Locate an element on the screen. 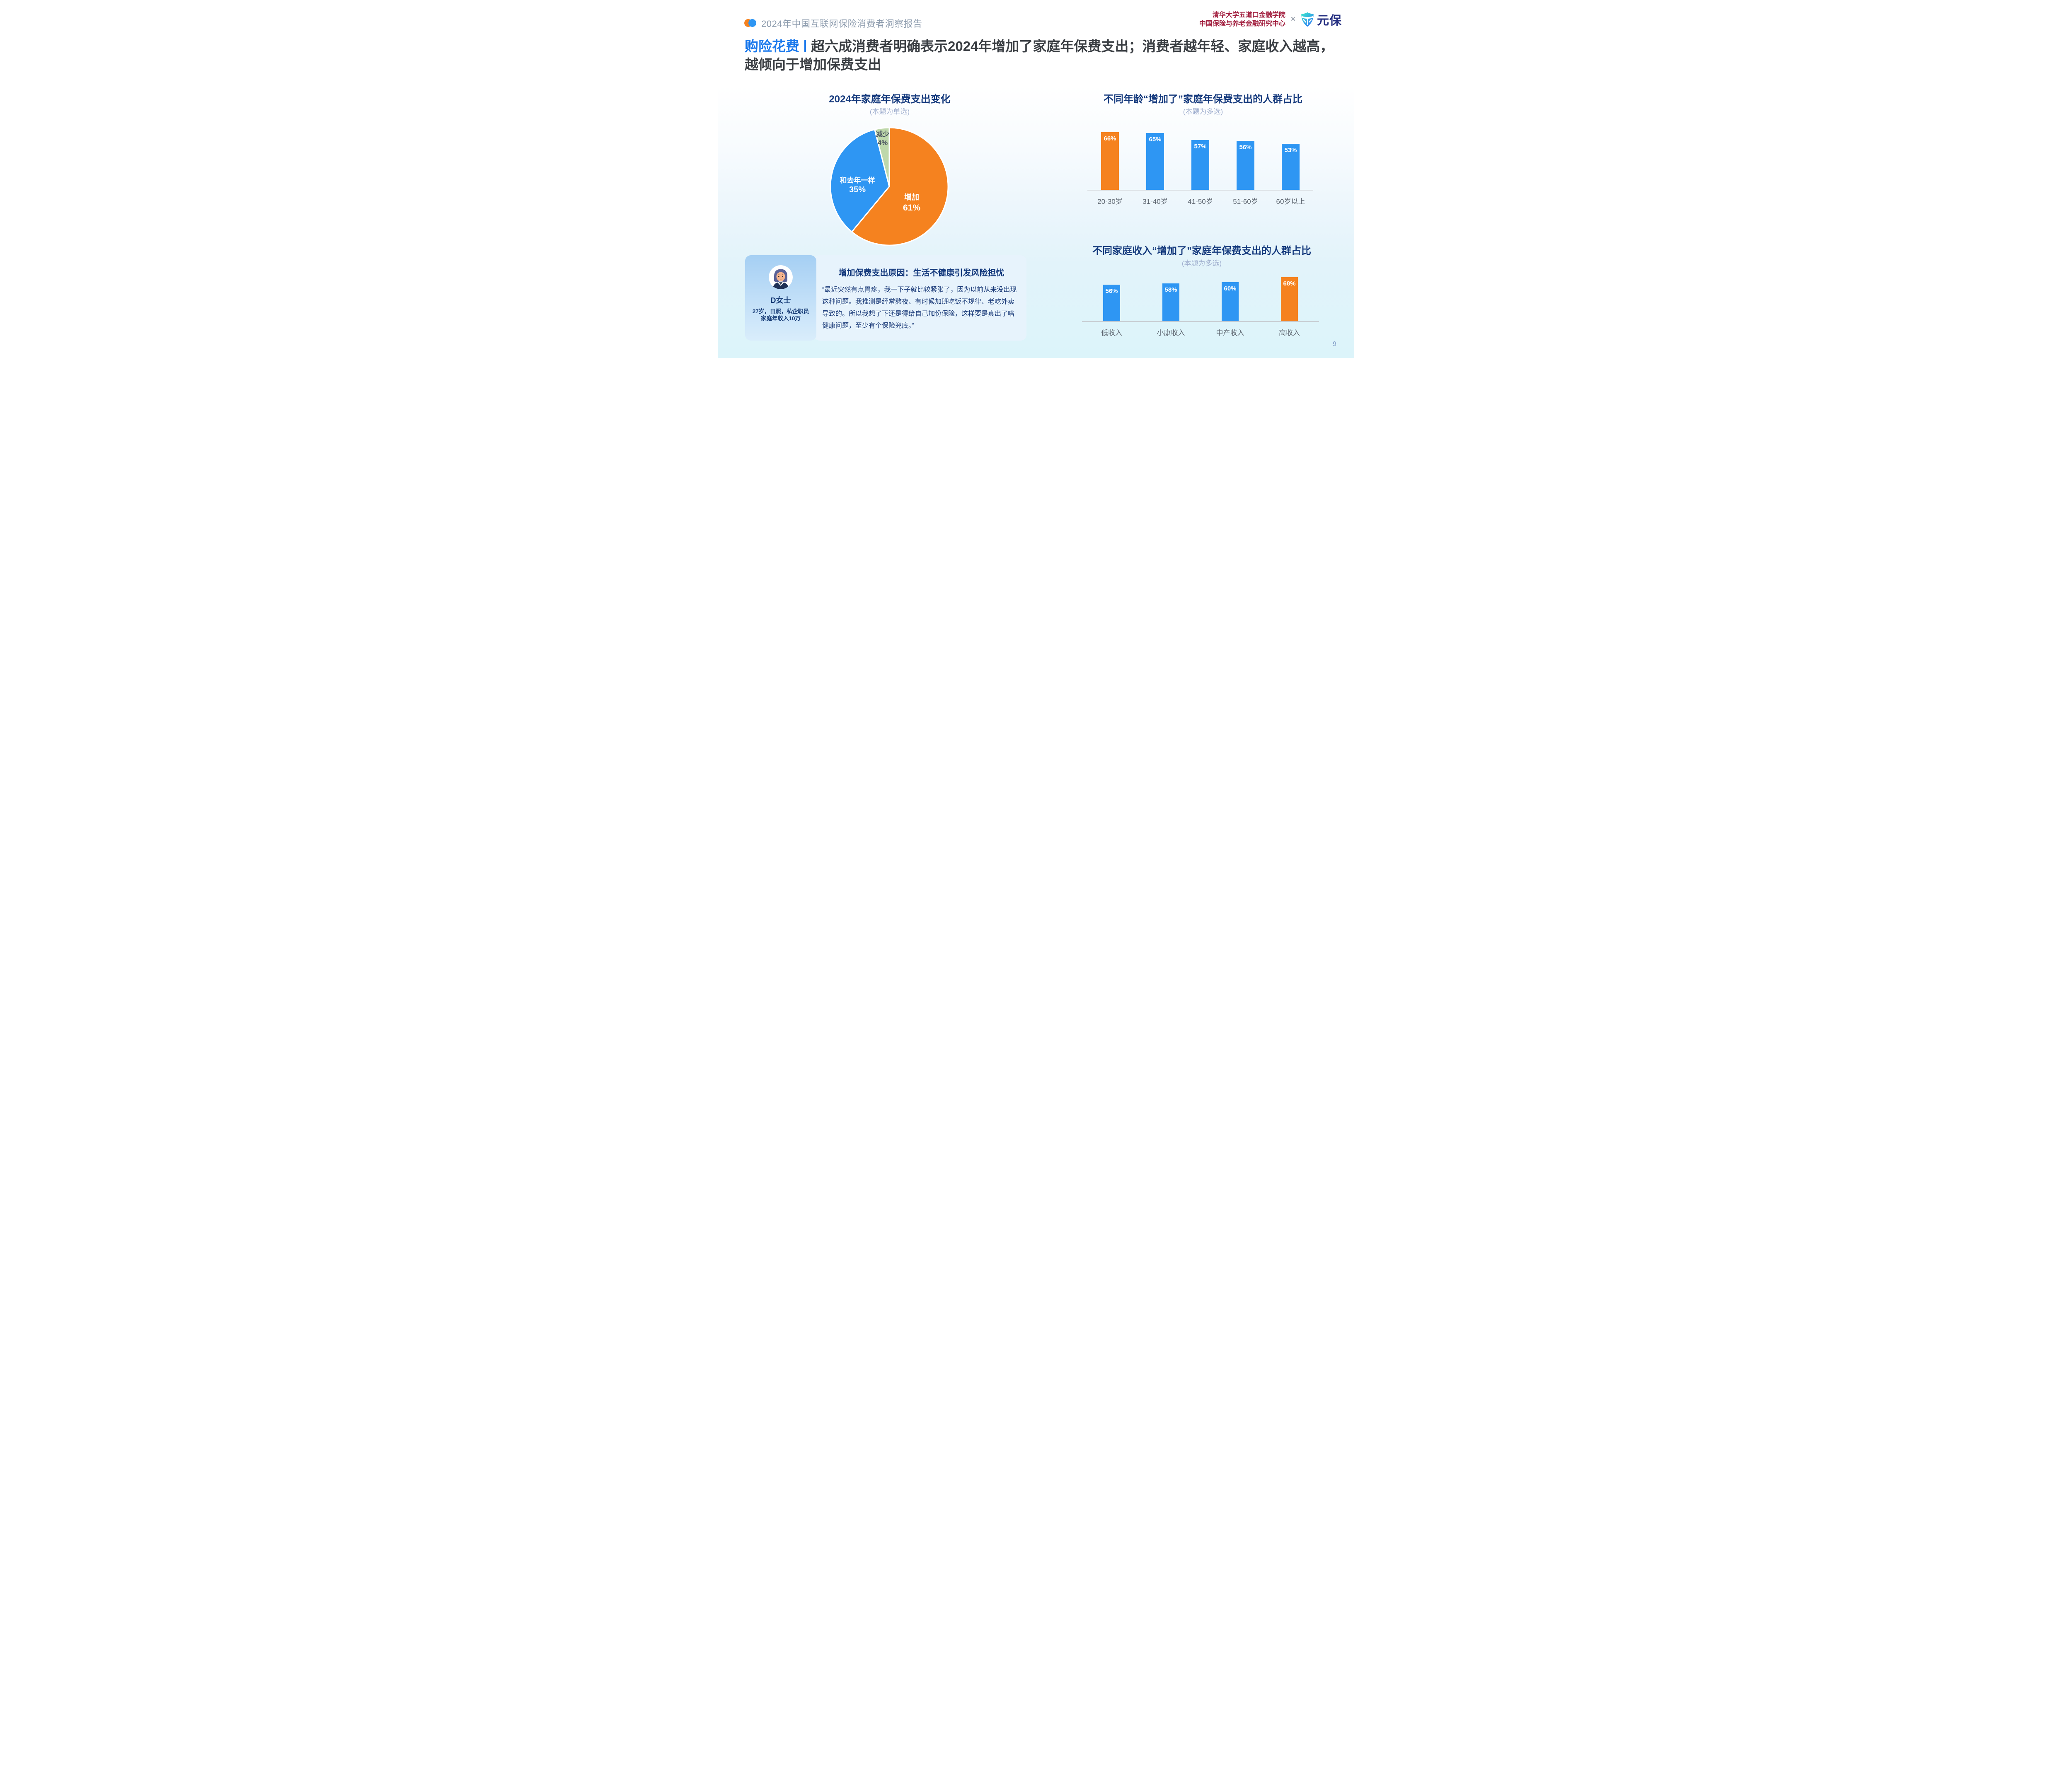 Image resolution: width=2072 pixels, height=1790 pixels. bar-category-label: 低收入 is located at coordinates (1111, 333).